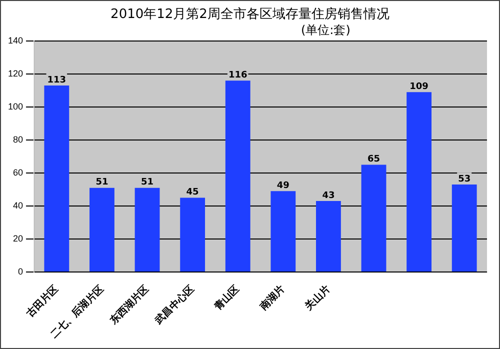 The height and width of the screenshot is (349, 500). What do you see at coordinates (272, 298) in the screenshot?
I see `x-tick-label: 南湖片` at bounding box center [272, 298].